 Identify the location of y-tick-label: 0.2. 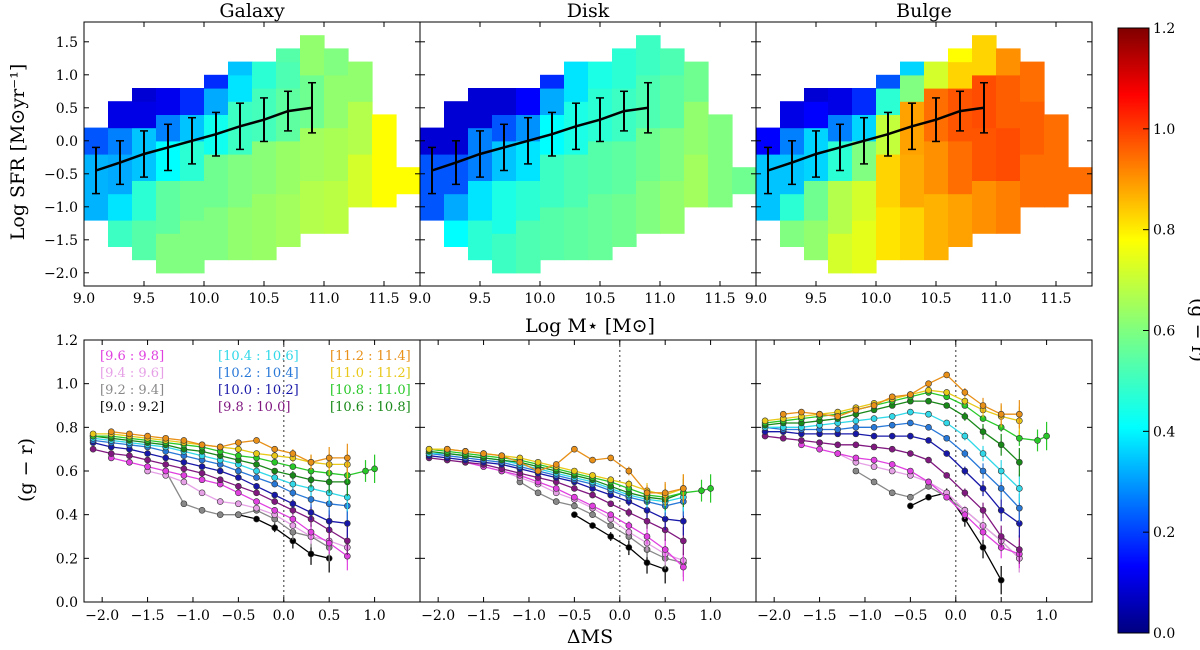
(67, 559).